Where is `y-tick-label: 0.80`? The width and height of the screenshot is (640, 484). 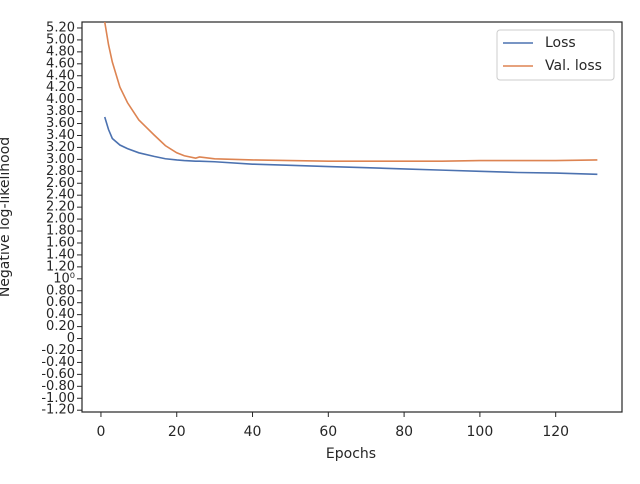
y-tick-label: 0.80 is located at coordinates (60, 290).